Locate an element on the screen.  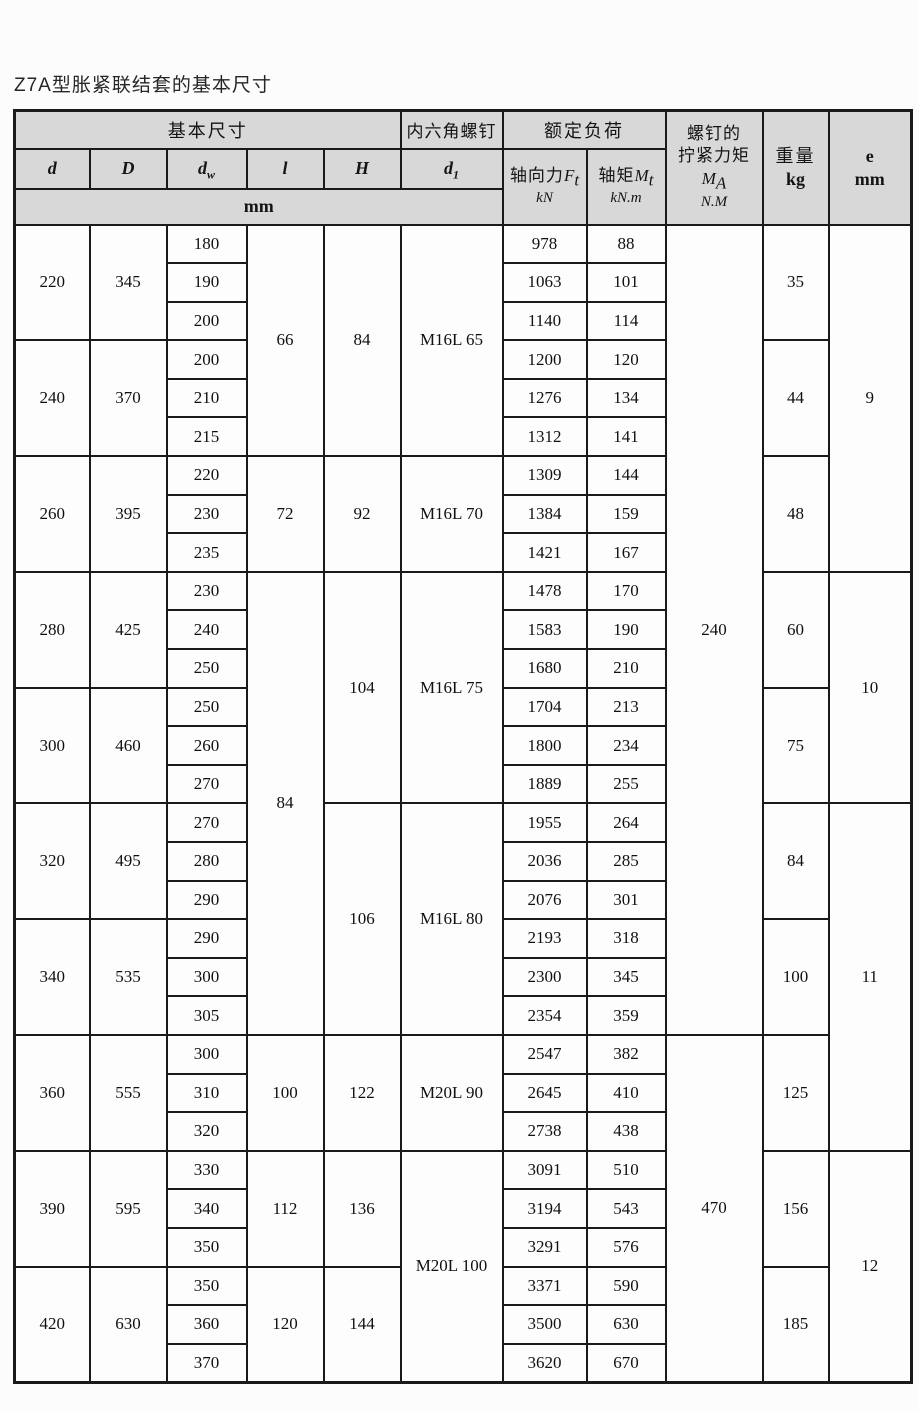
table-cell: 576 is located at coordinates (626, 1247).